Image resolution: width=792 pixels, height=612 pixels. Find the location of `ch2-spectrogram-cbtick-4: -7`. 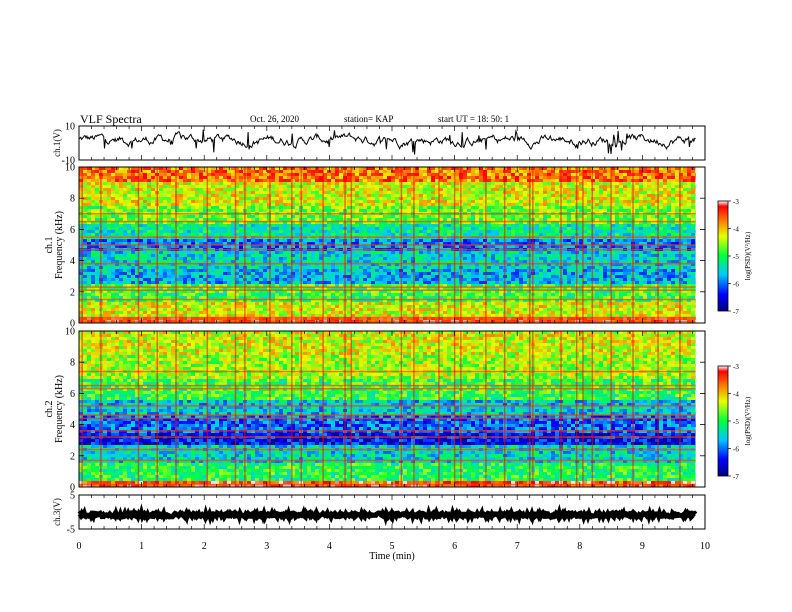

ch2-spectrogram-cbtick-4: -7 is located at coordinates (736, 477).